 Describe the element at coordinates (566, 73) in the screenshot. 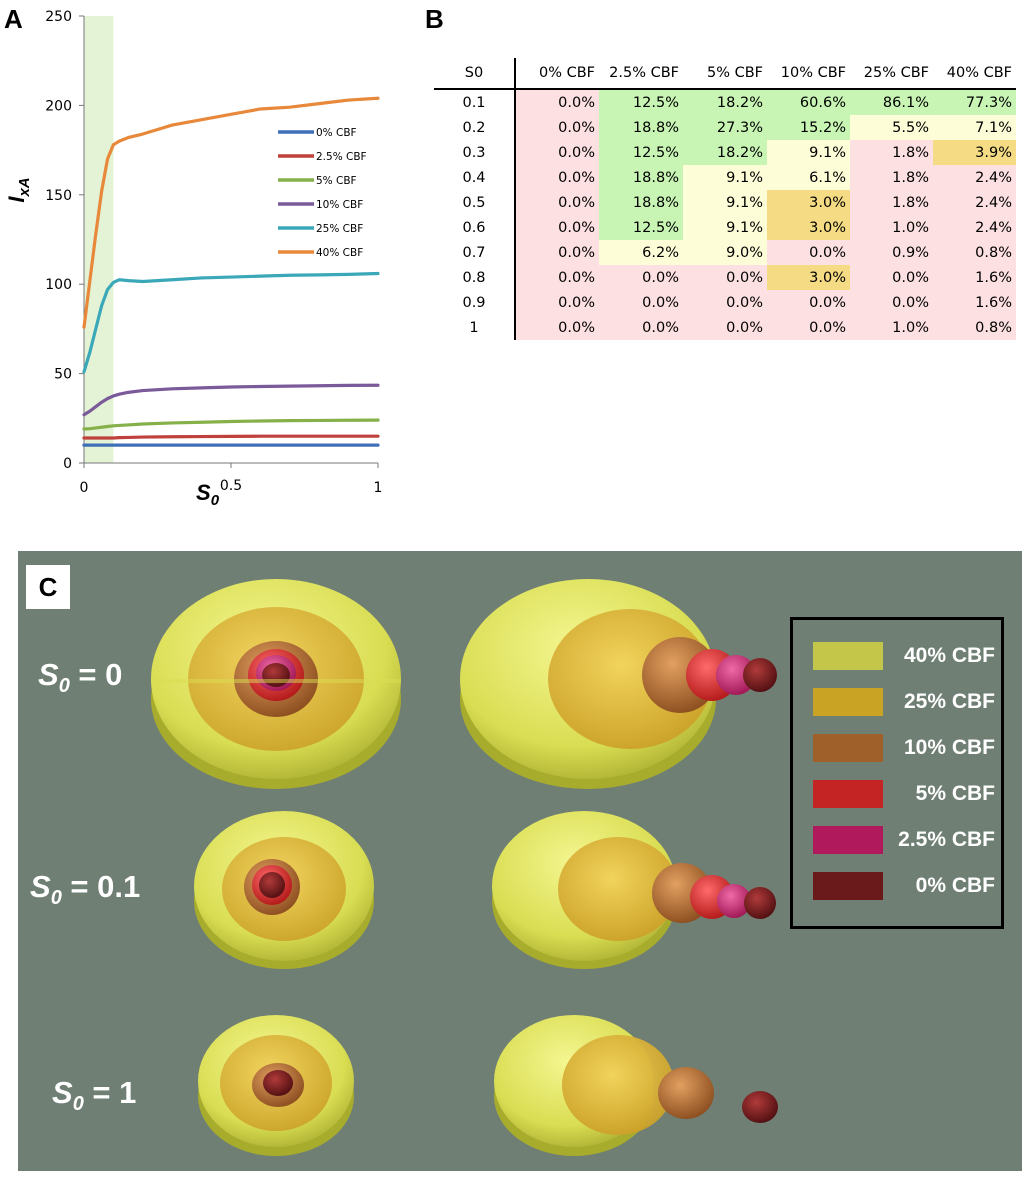

I see `table-header-cell: 0% CBF` at that location.